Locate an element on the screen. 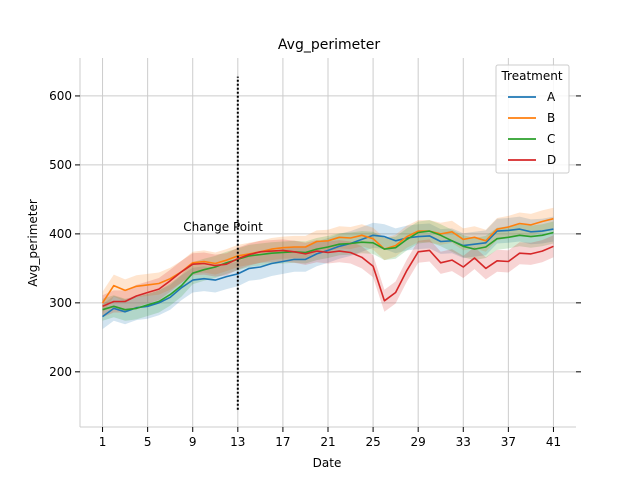 This screenshot has width=640, height=480. x-axis-label: Date is located at coordinates (327, 463).